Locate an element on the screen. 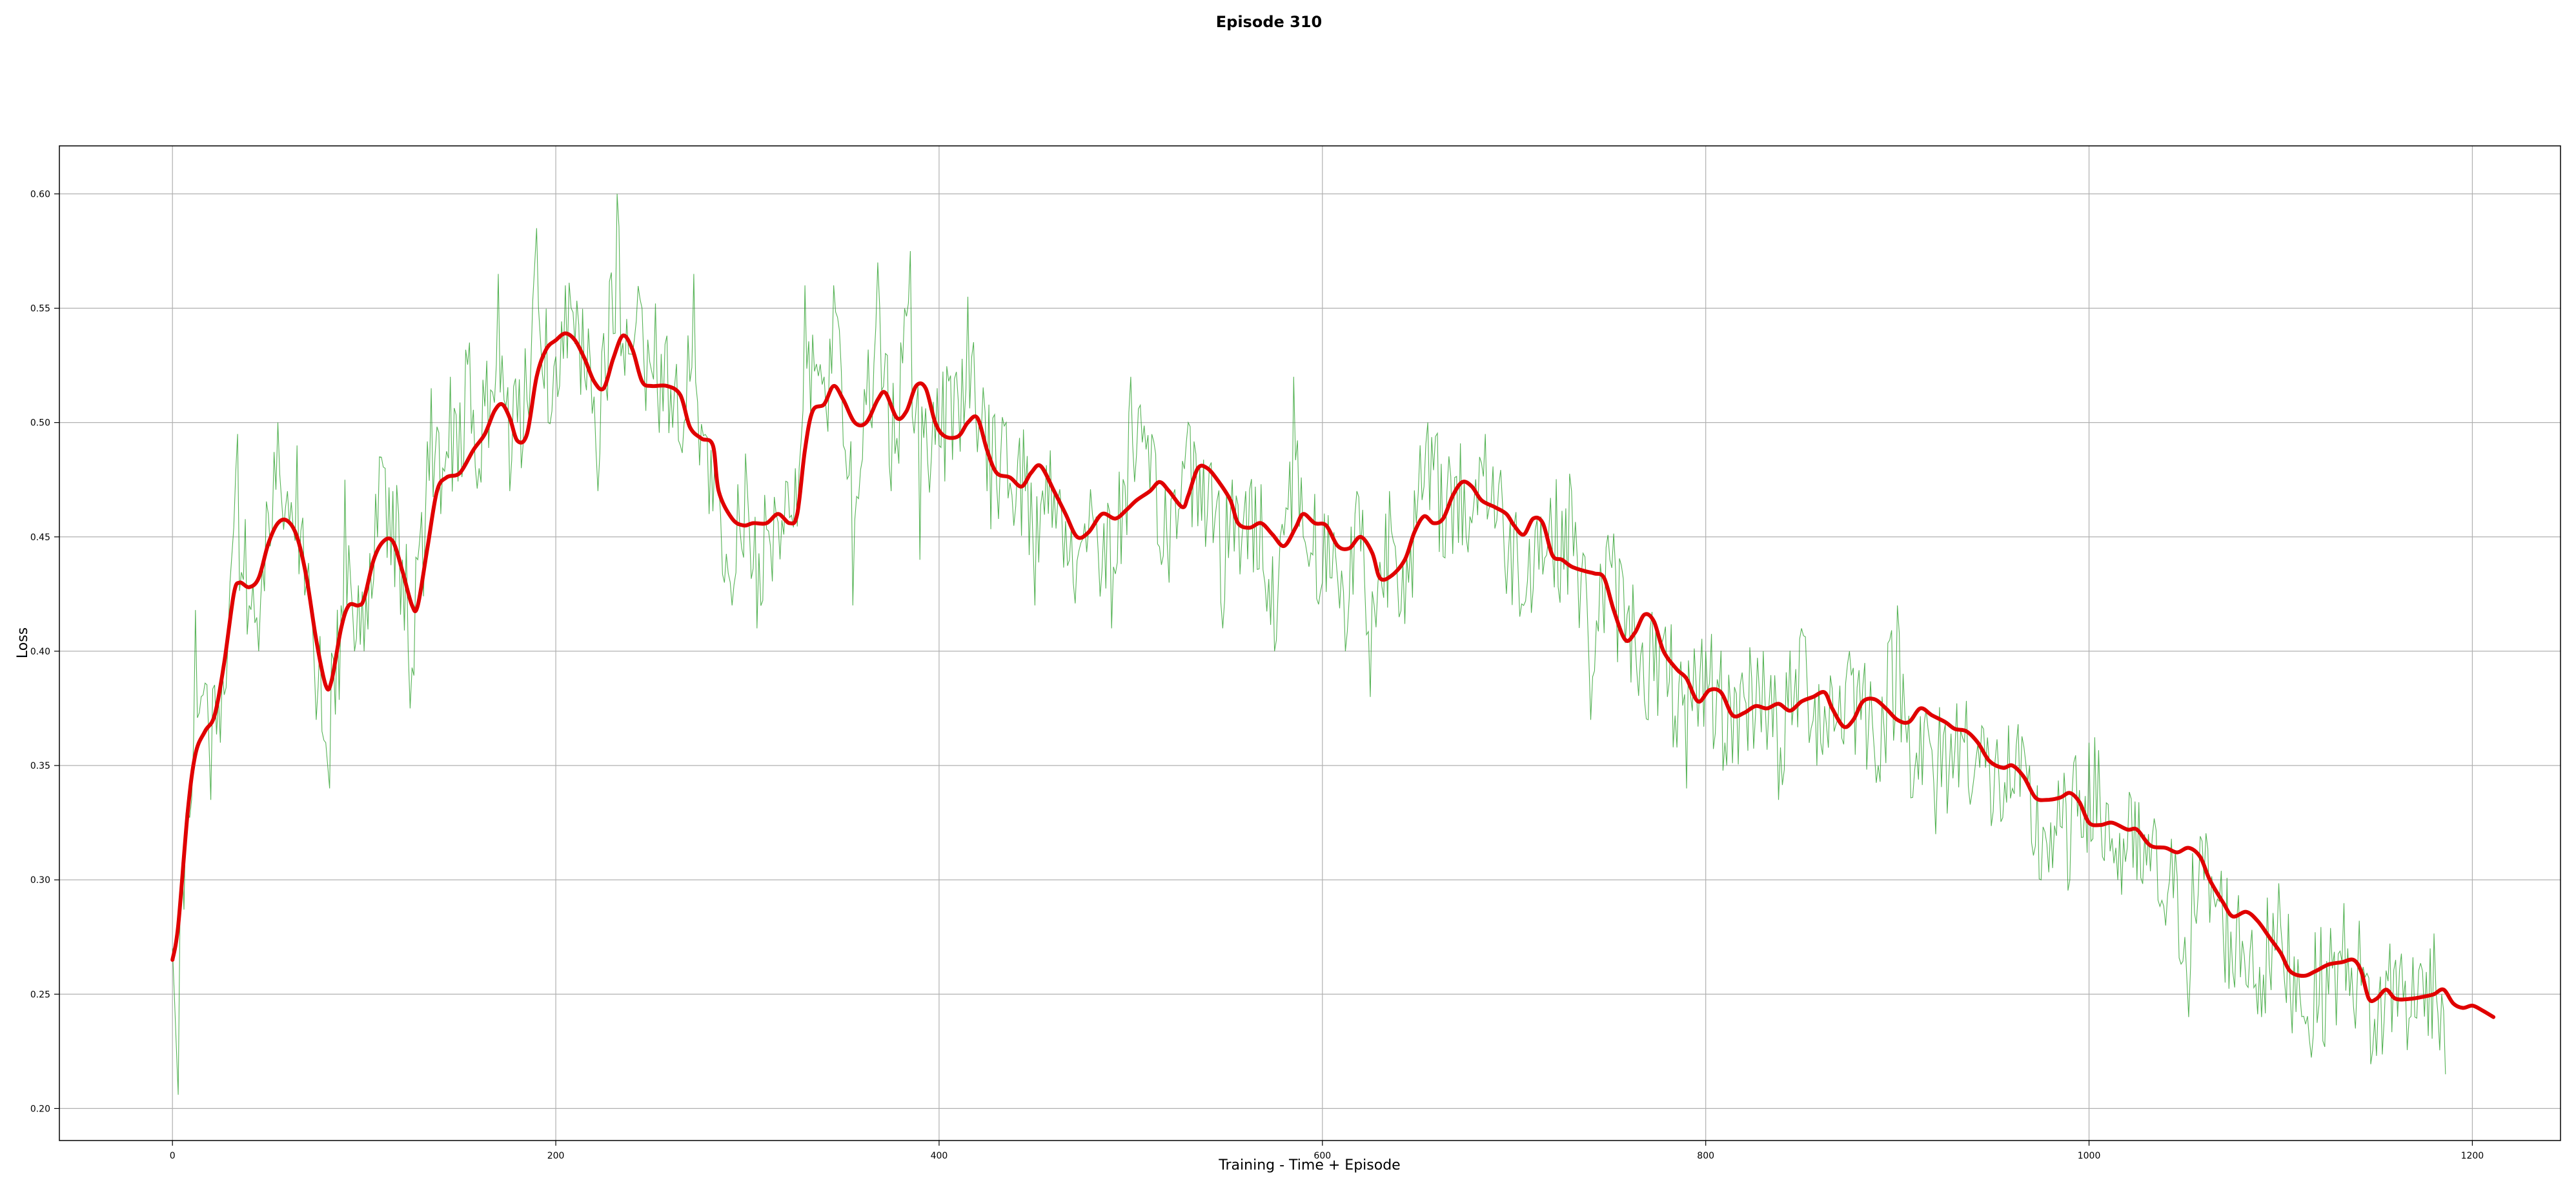  y-tick-label: 0.55 is located at coordinates (40, 309).